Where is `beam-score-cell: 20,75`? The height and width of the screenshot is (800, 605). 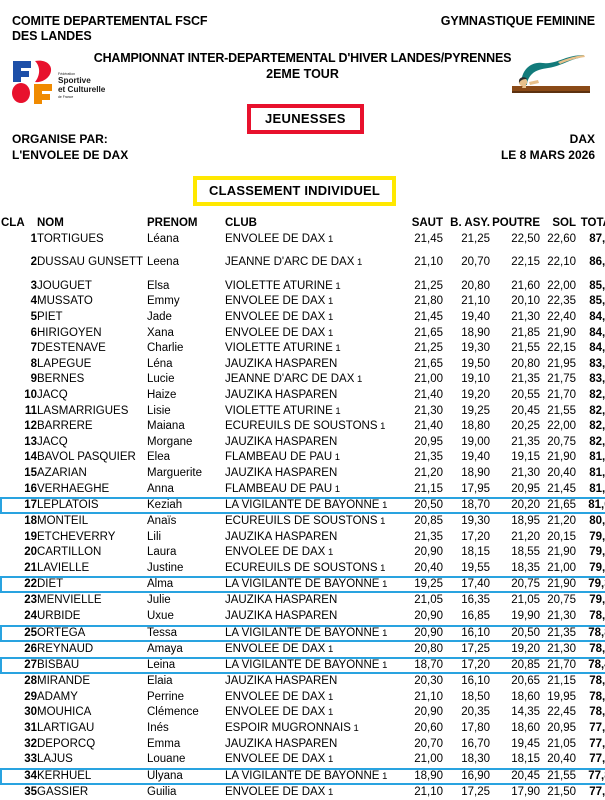
beam-score-cell: 20,75 is located at coordinates (515, 585).